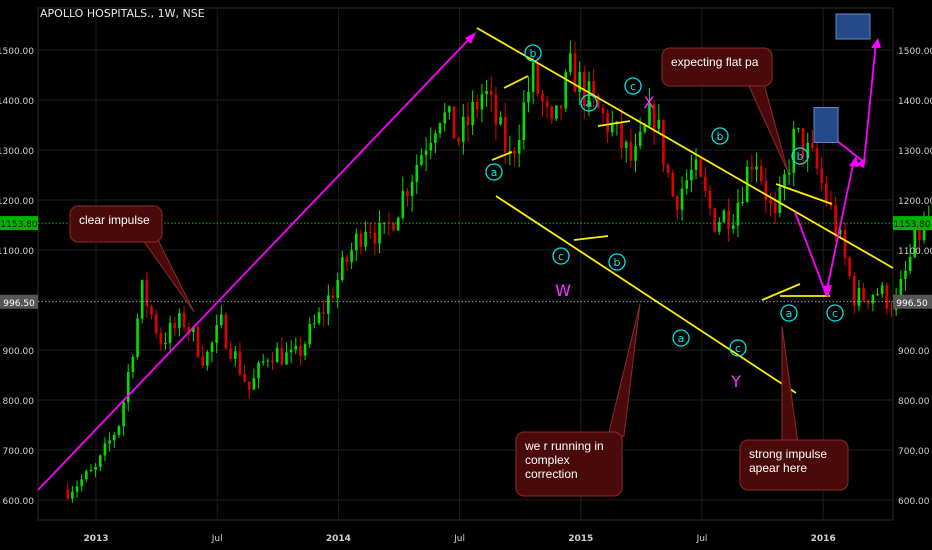 This screenshot has width=932, height=550. Describe the element at coordinates (19, 304) in the screenshot. I see `price-tag-label: 996.50` at that location.